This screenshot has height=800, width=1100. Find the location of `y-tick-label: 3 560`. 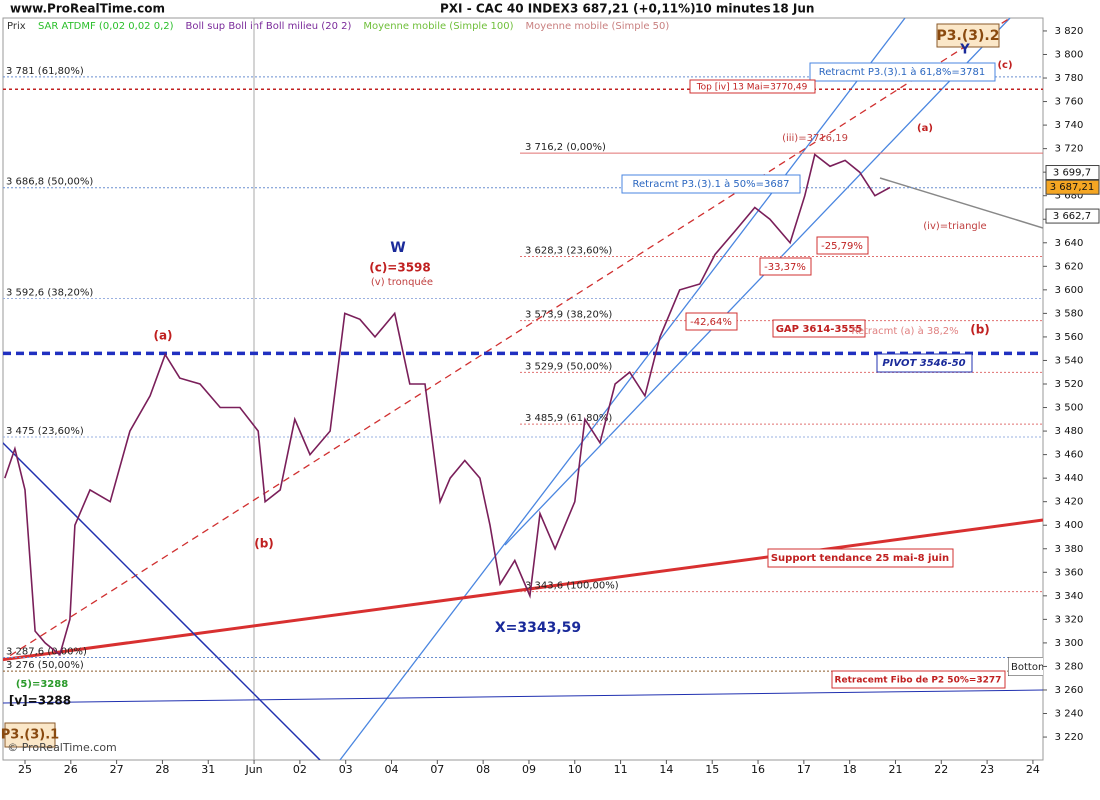

y-tick-label: 3 560 is located at coordinates (1069, 337).